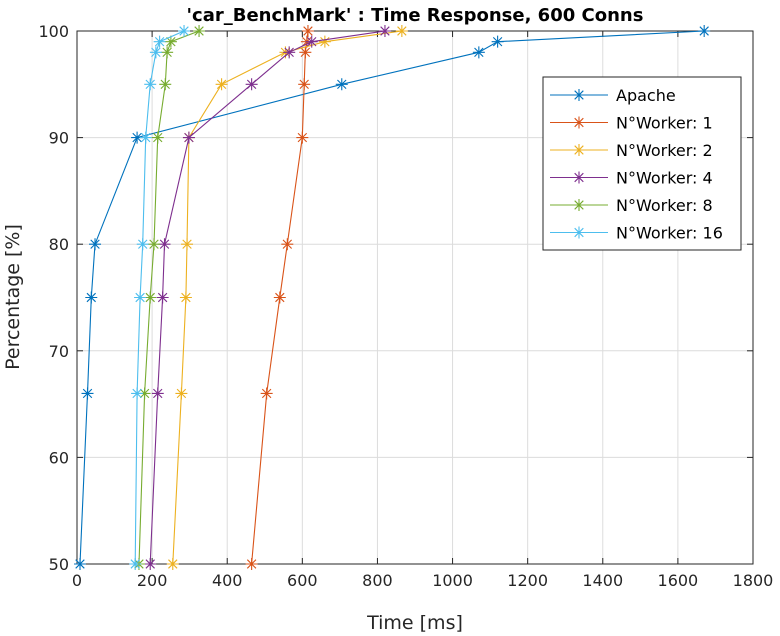 This screenshot has width=780, height=636. I want to click on legend-item: N°Worker: 8, so click(631, 205).